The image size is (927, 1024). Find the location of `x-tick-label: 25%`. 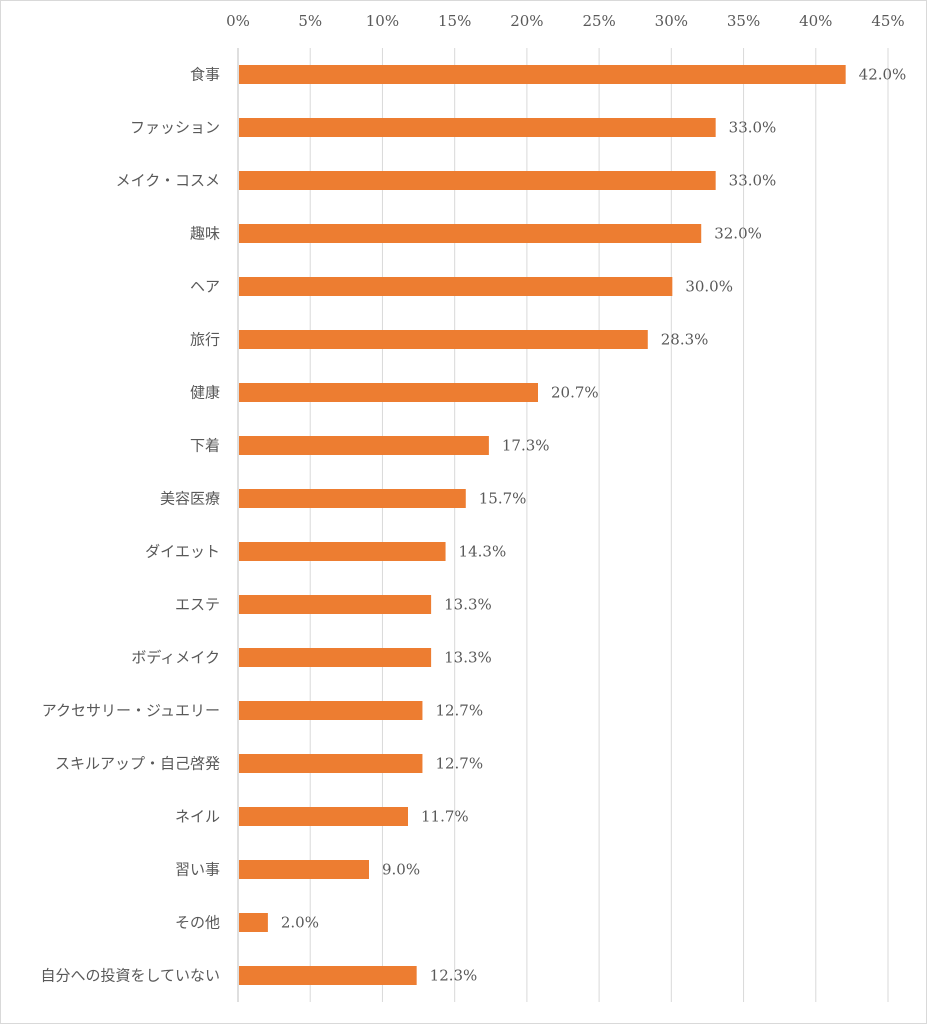

x-tick-label: 25% is located at coordinates (598, 21).